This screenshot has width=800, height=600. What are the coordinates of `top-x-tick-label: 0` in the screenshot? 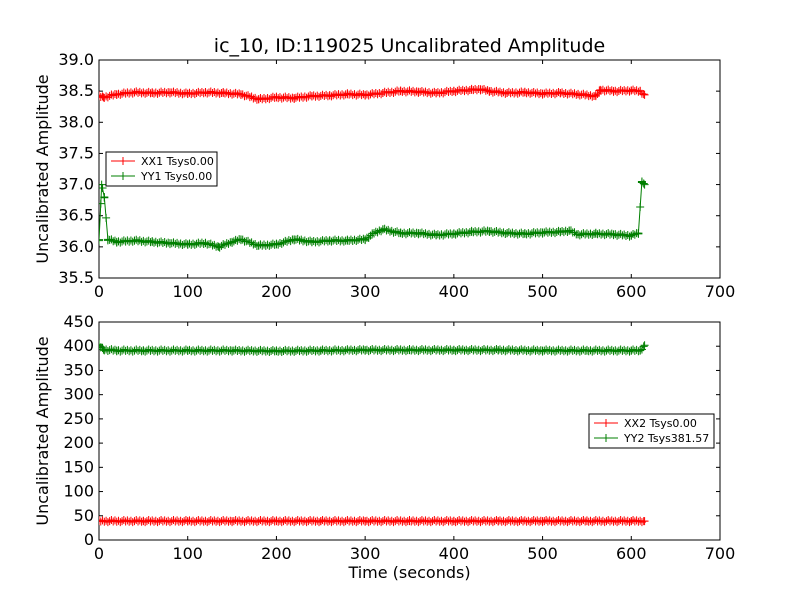 It's located at (99, 291).